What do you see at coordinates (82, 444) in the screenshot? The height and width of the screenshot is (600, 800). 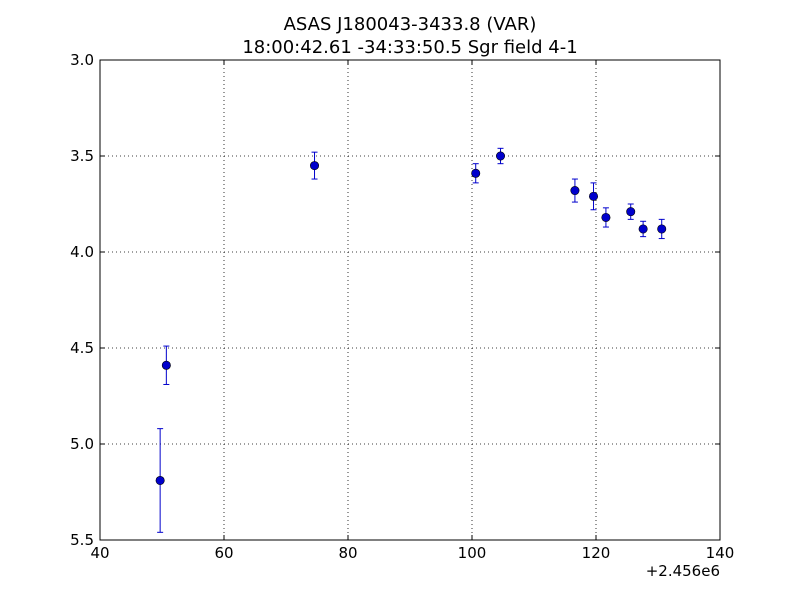 I see `y-tick-label: 5.0` at bounding box center [82, 444].